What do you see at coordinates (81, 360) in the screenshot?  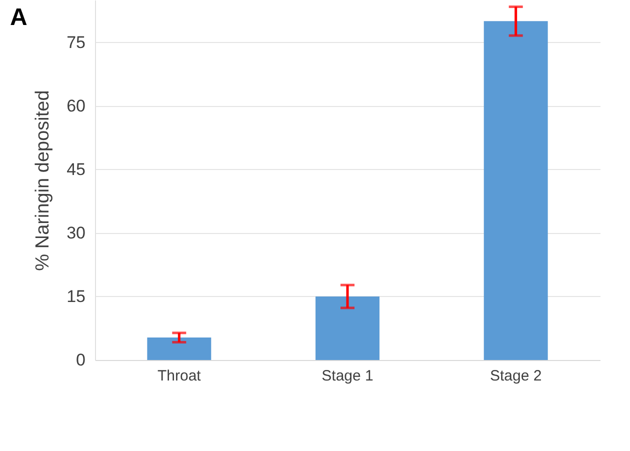 I see `y-tick-label: 0` at bounding box center [81, 360].